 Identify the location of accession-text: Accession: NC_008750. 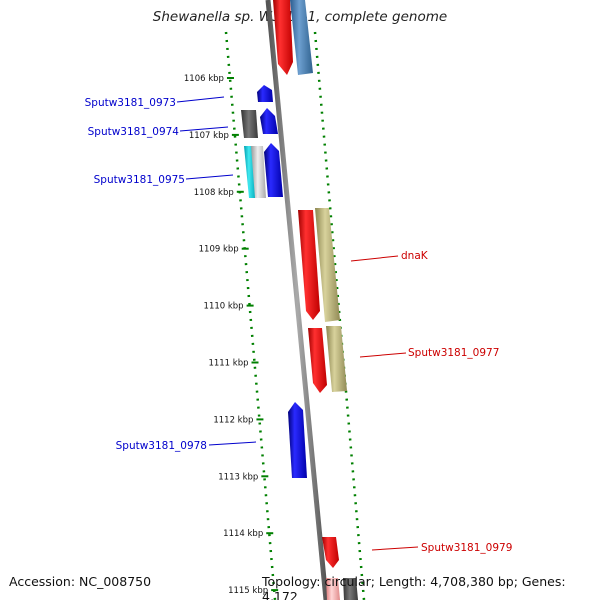
(80, 581).